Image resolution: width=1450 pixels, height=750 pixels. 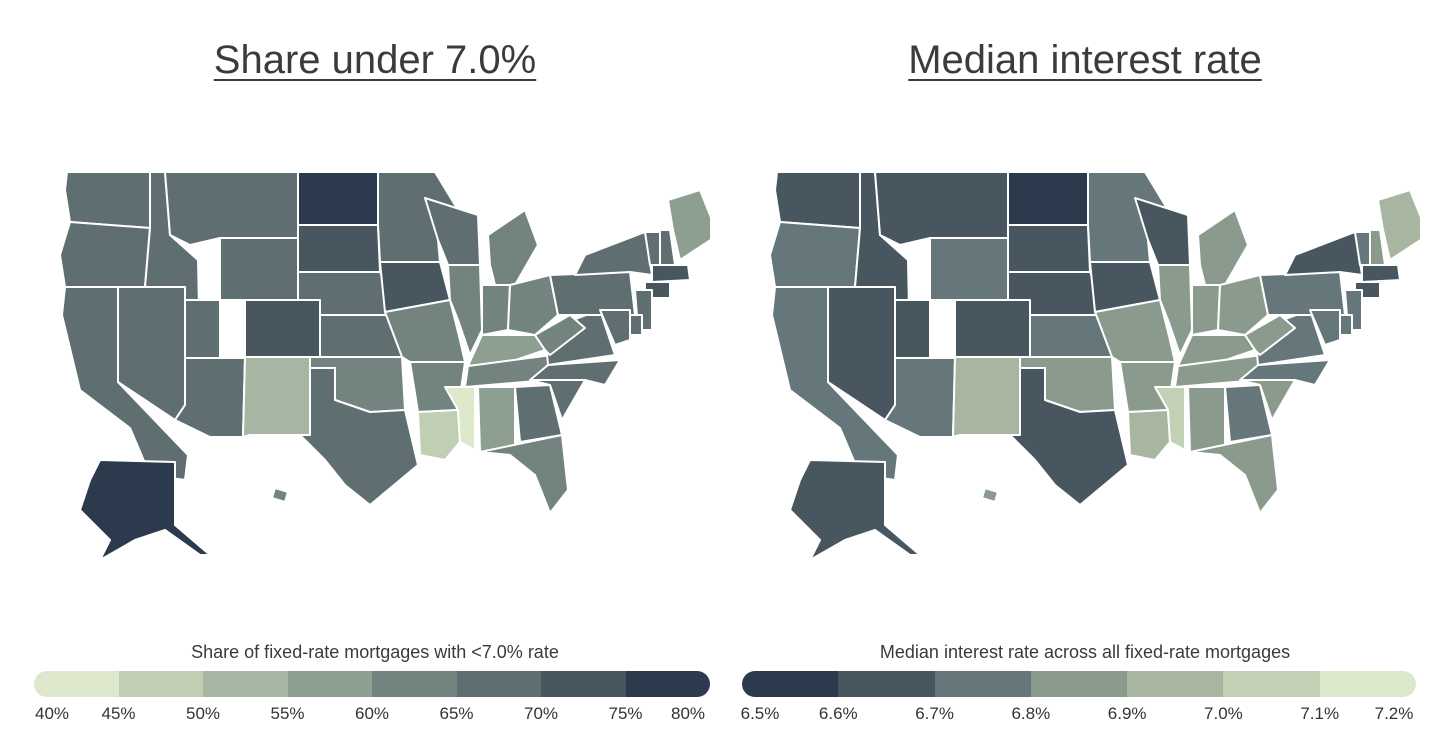 What do you see at coordinates (1175, 310) in the screenshot?
I see `state-il` at bounding box center [1175, 310].